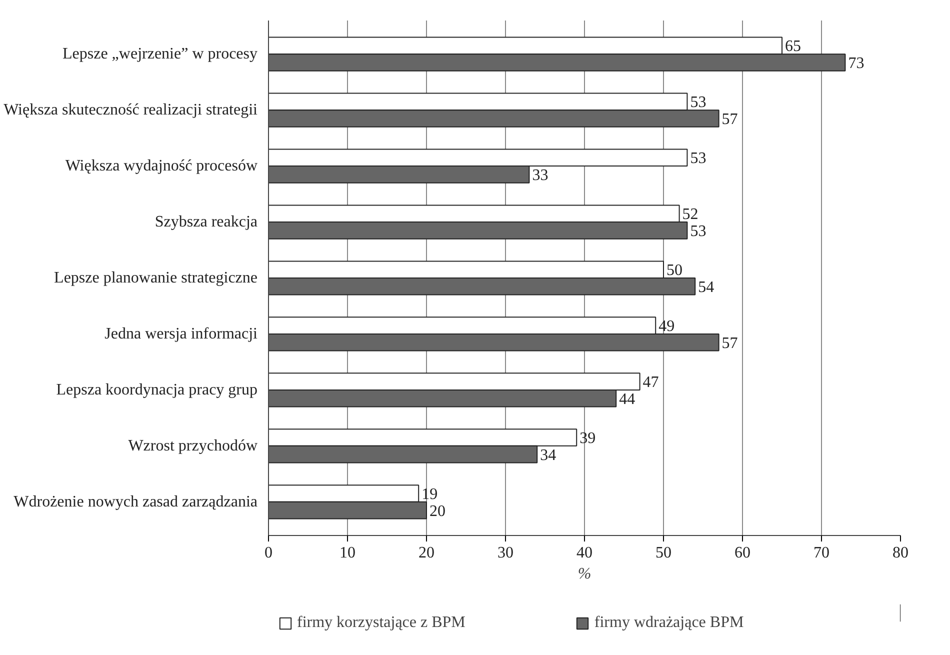 Image resolution: width=950 pixels, height=655 pixels. I want to click on data-label: 44, so click(627, 399).